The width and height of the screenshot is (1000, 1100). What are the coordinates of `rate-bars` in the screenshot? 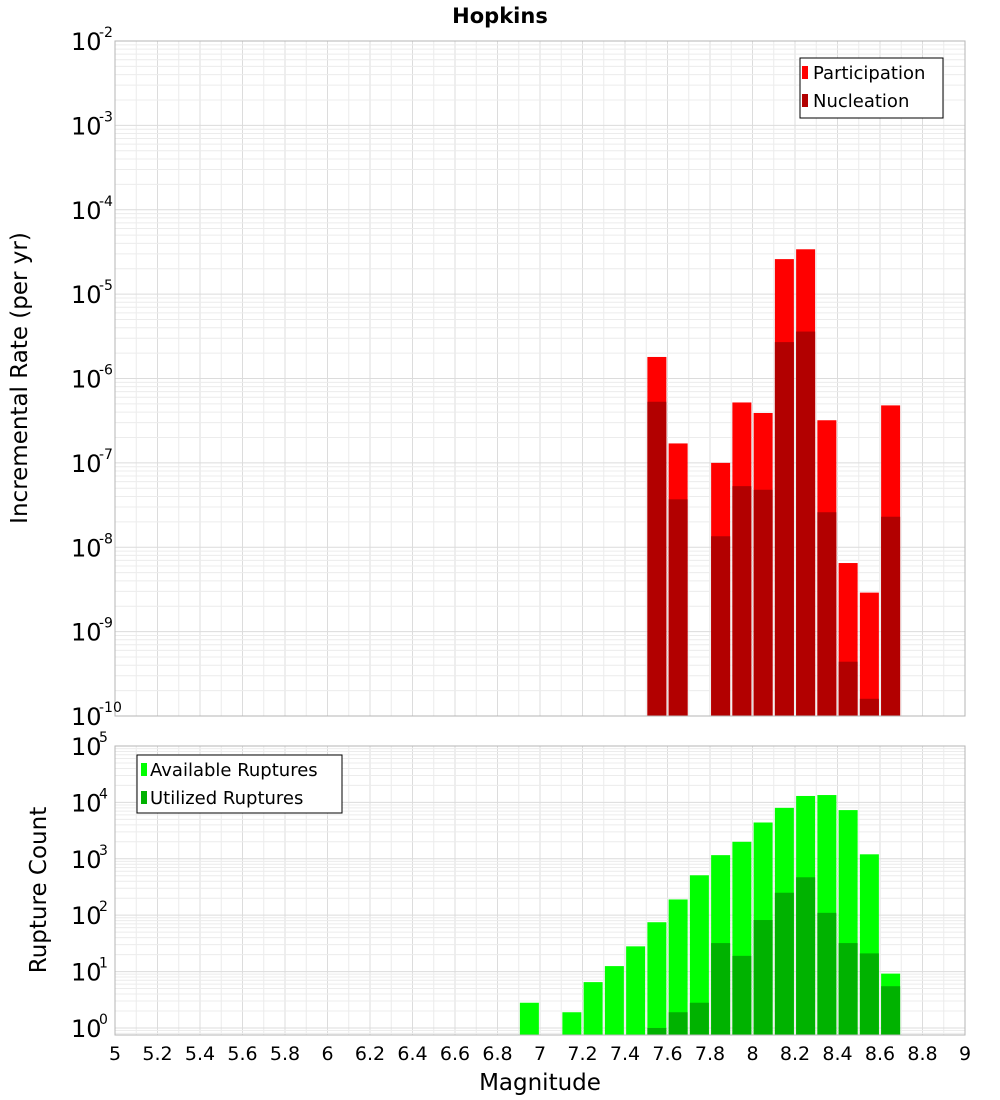 It's located at (774, 482).